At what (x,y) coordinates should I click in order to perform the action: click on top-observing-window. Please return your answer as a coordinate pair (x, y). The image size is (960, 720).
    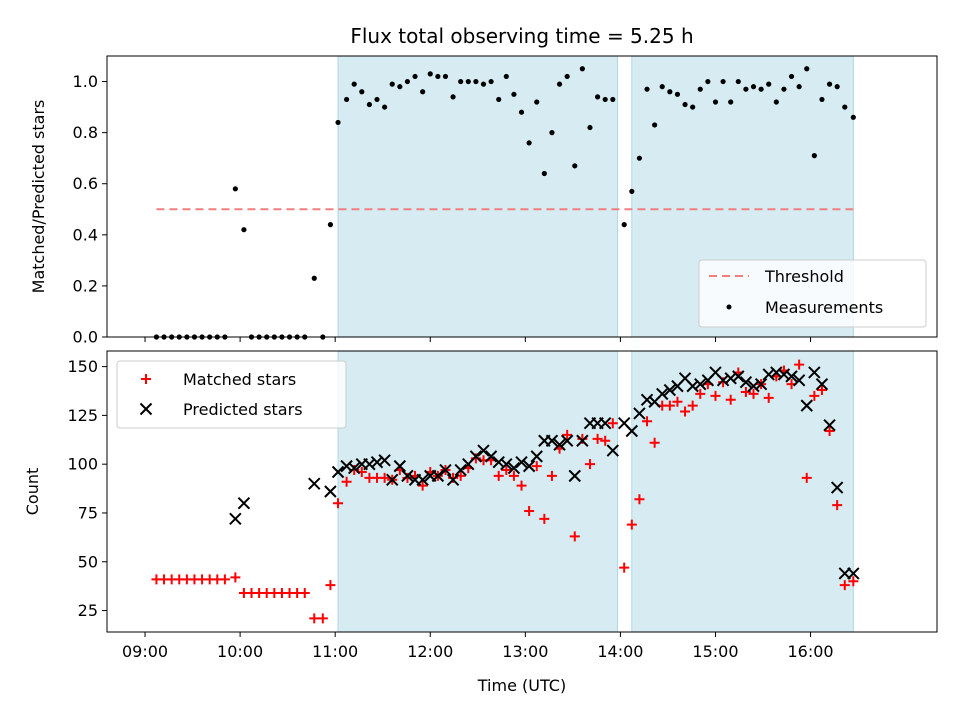
    Looking at the image, I should click on (478, 196).